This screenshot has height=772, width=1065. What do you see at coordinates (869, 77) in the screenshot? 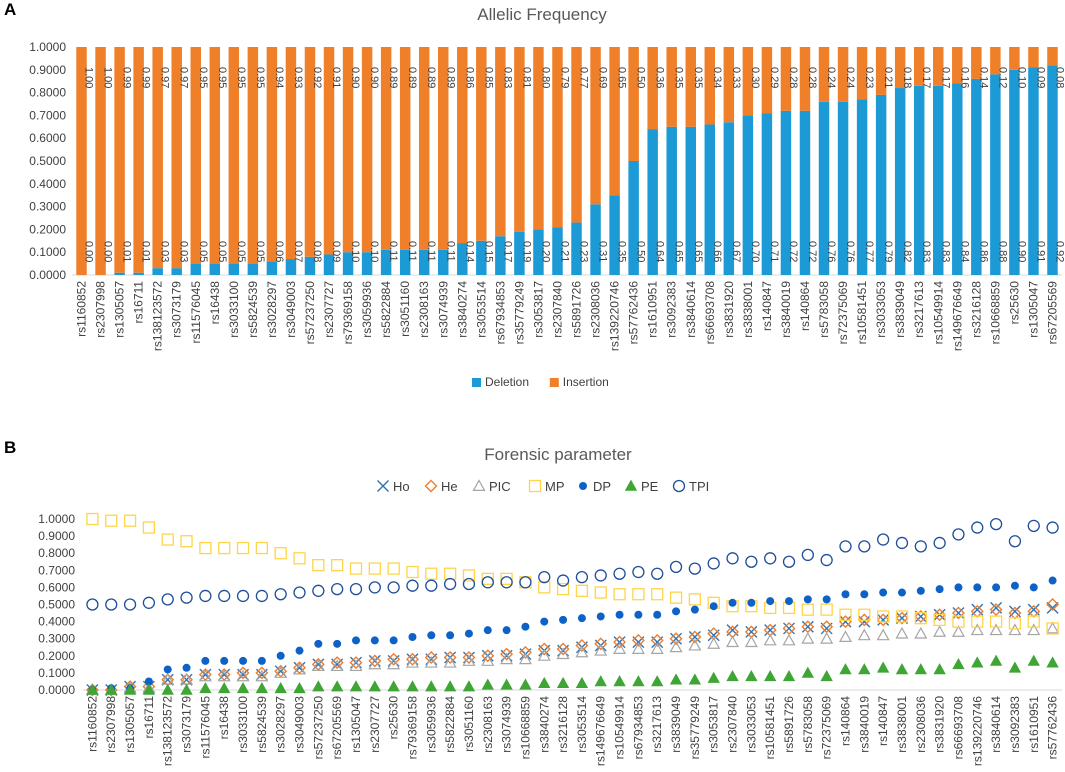
I see `data-label-insertion: 0.23` at bounding box center [869, 77].